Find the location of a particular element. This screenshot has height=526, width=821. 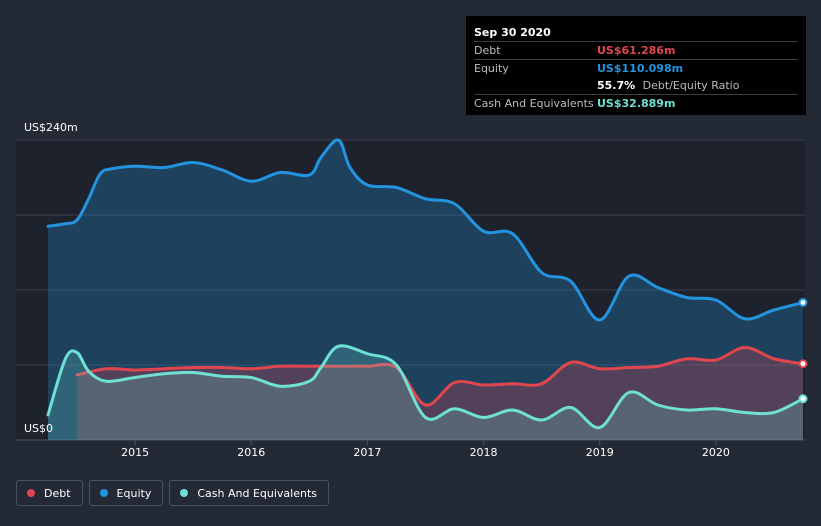

x-tick-label: 2020 is located at coordinates (716, 452).